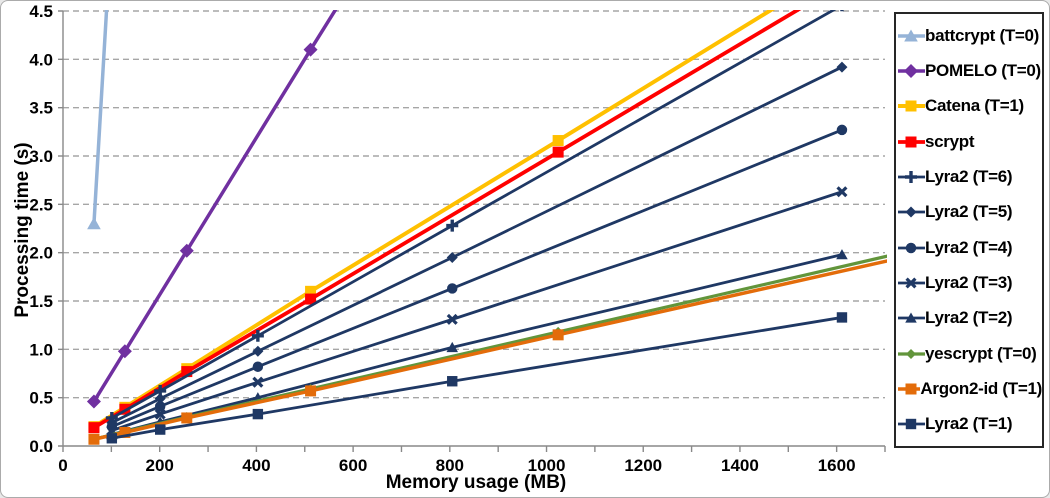 This screenshot has height=498, width=1050. Describe the element at coordinates (41, 108) in the screenshot. I see `y-tick-label: 3.5` at that location.